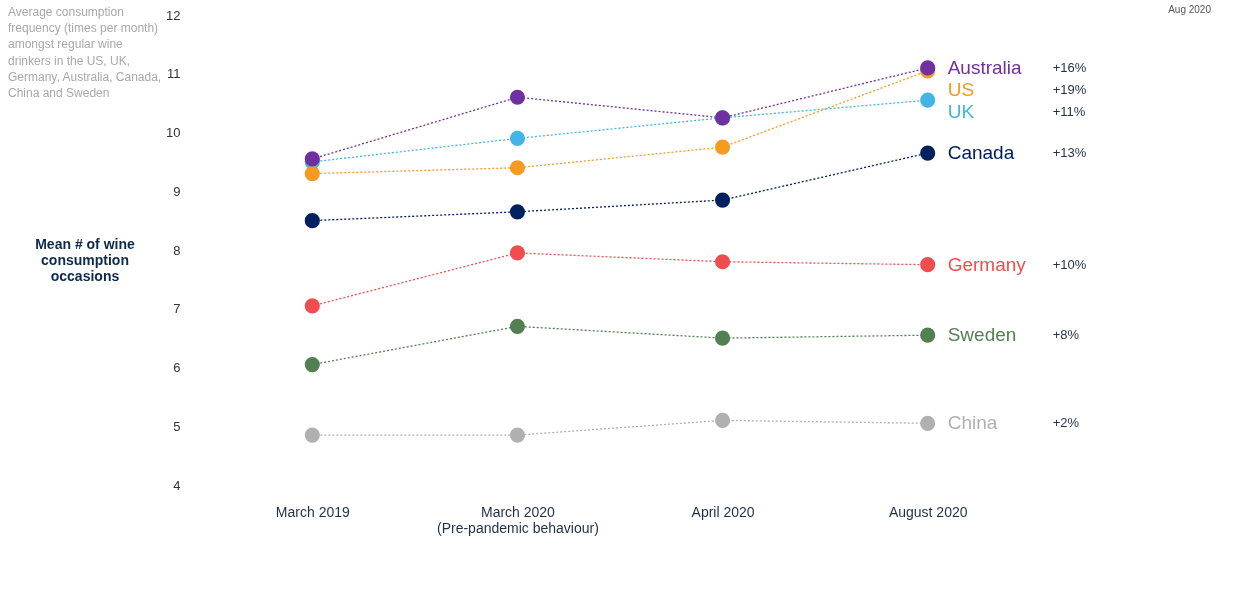 The width and height of the screenshot is (1241, 600). Describe the element at coordinates (985, 67) in the screenshot. I see `series-label: Australia` at that location.